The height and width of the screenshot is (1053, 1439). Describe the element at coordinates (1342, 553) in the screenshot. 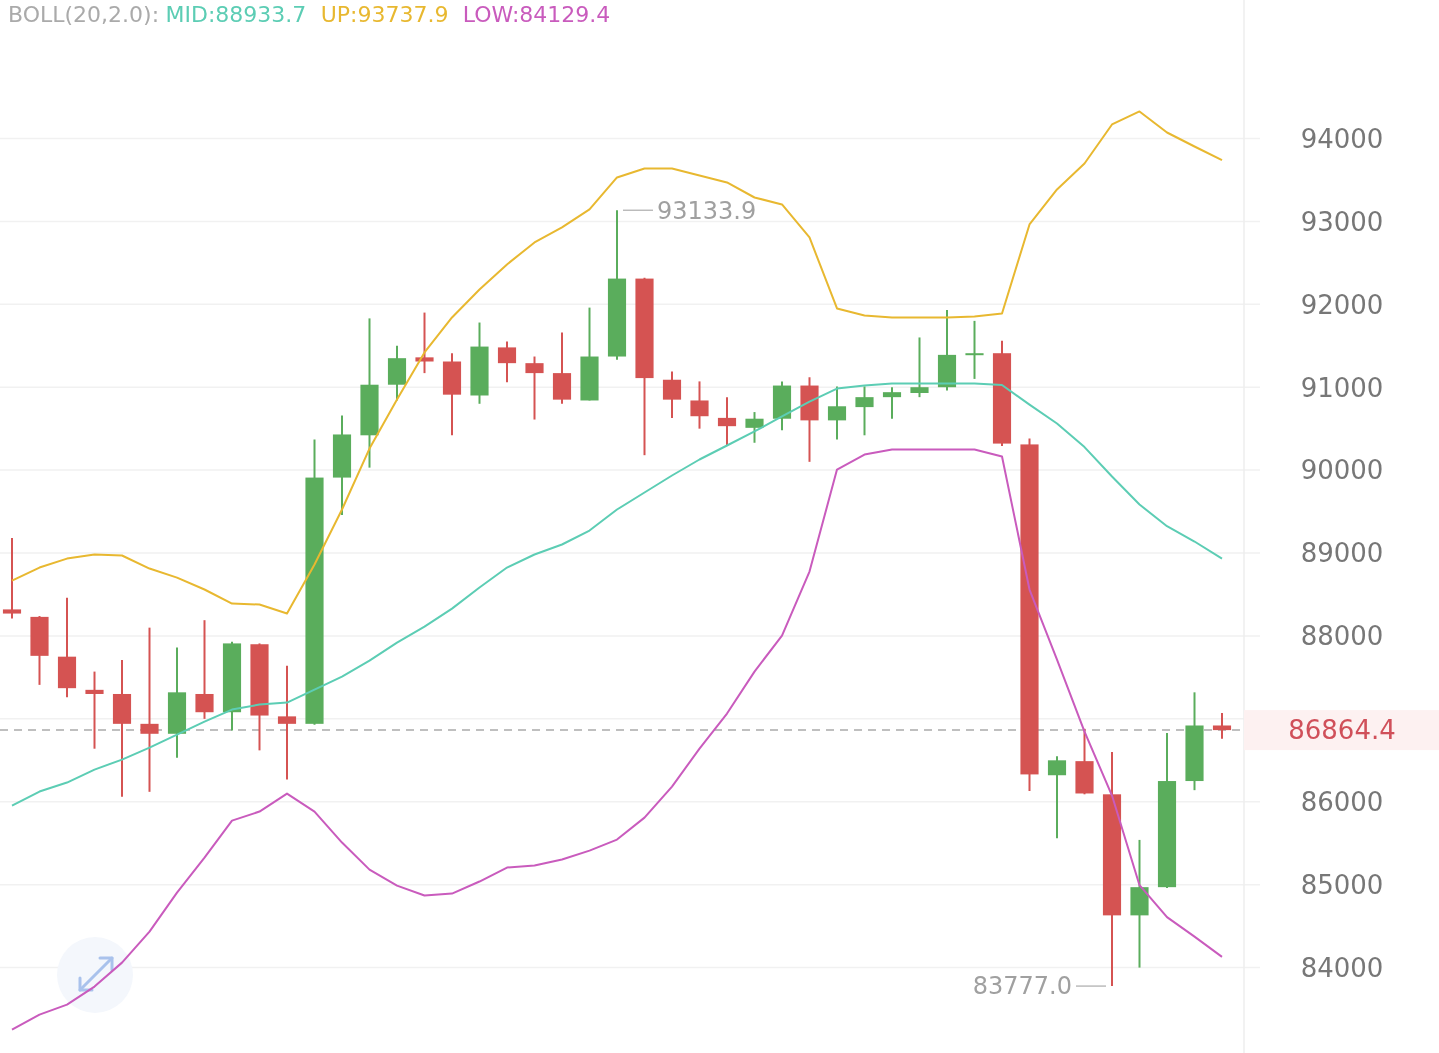

I see `y-tick-label: 89000` at that location.